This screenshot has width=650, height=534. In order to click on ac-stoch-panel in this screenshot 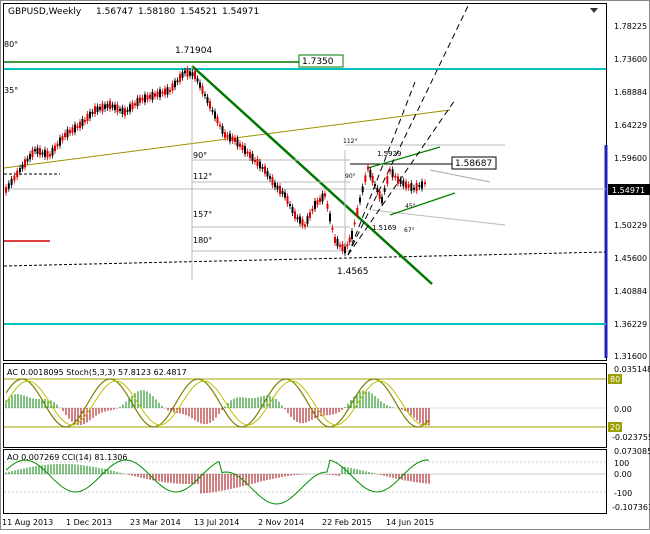, I will do `click(305, 405)`.